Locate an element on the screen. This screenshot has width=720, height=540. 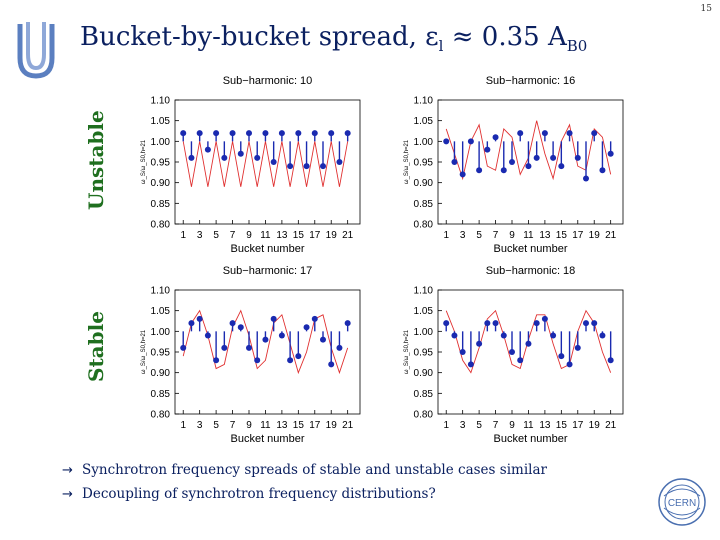
y-tick-label: 1.10 is located at coordinates (161, 101).